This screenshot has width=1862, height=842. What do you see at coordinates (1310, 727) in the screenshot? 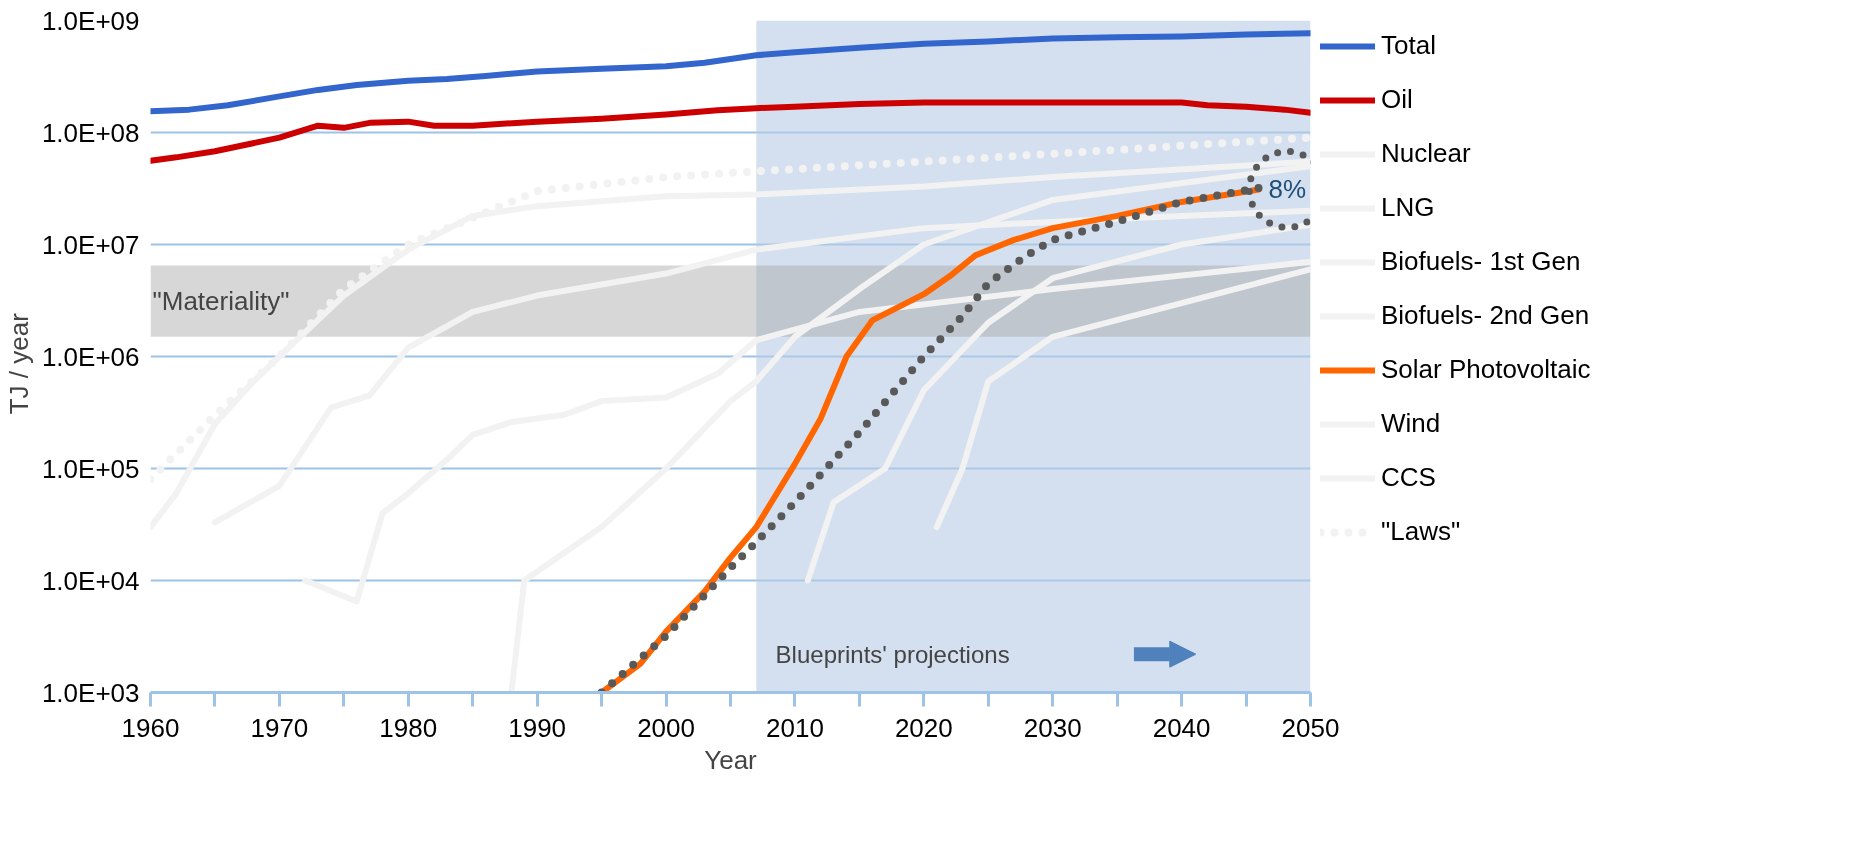
I see `x-tick-label: 2050` at bounding box center [1310, 727].